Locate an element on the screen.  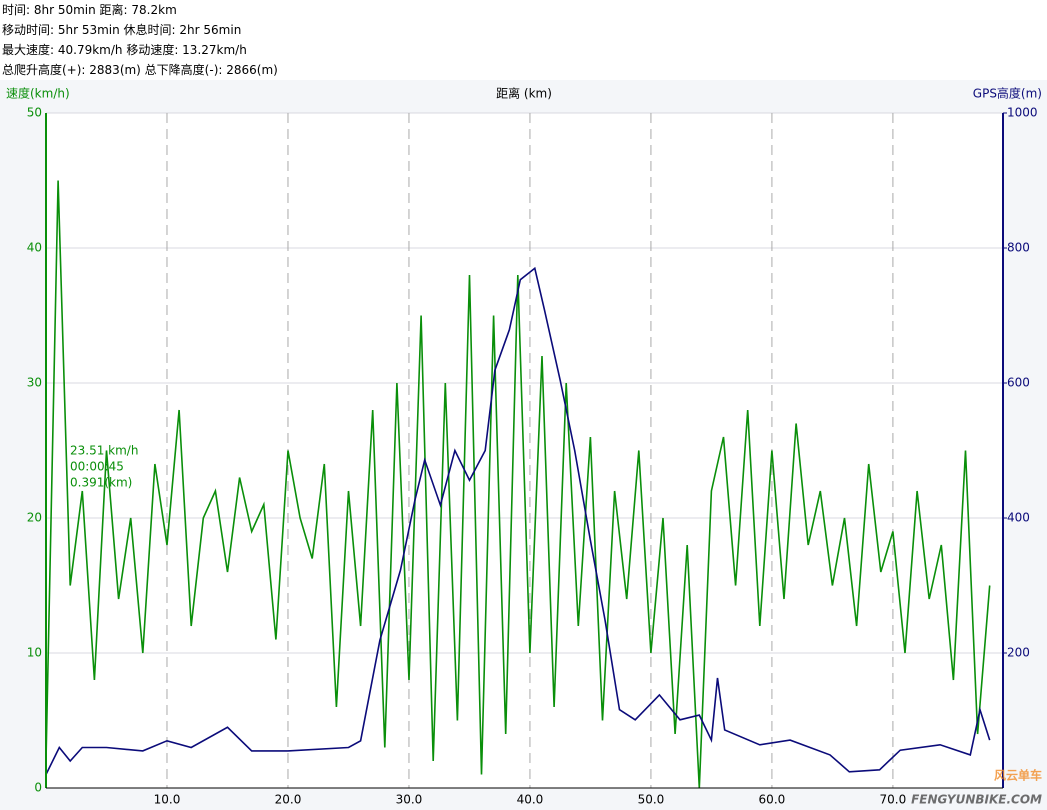
x-axis-label: 距离 (km) is located at coordinates (524, 93).